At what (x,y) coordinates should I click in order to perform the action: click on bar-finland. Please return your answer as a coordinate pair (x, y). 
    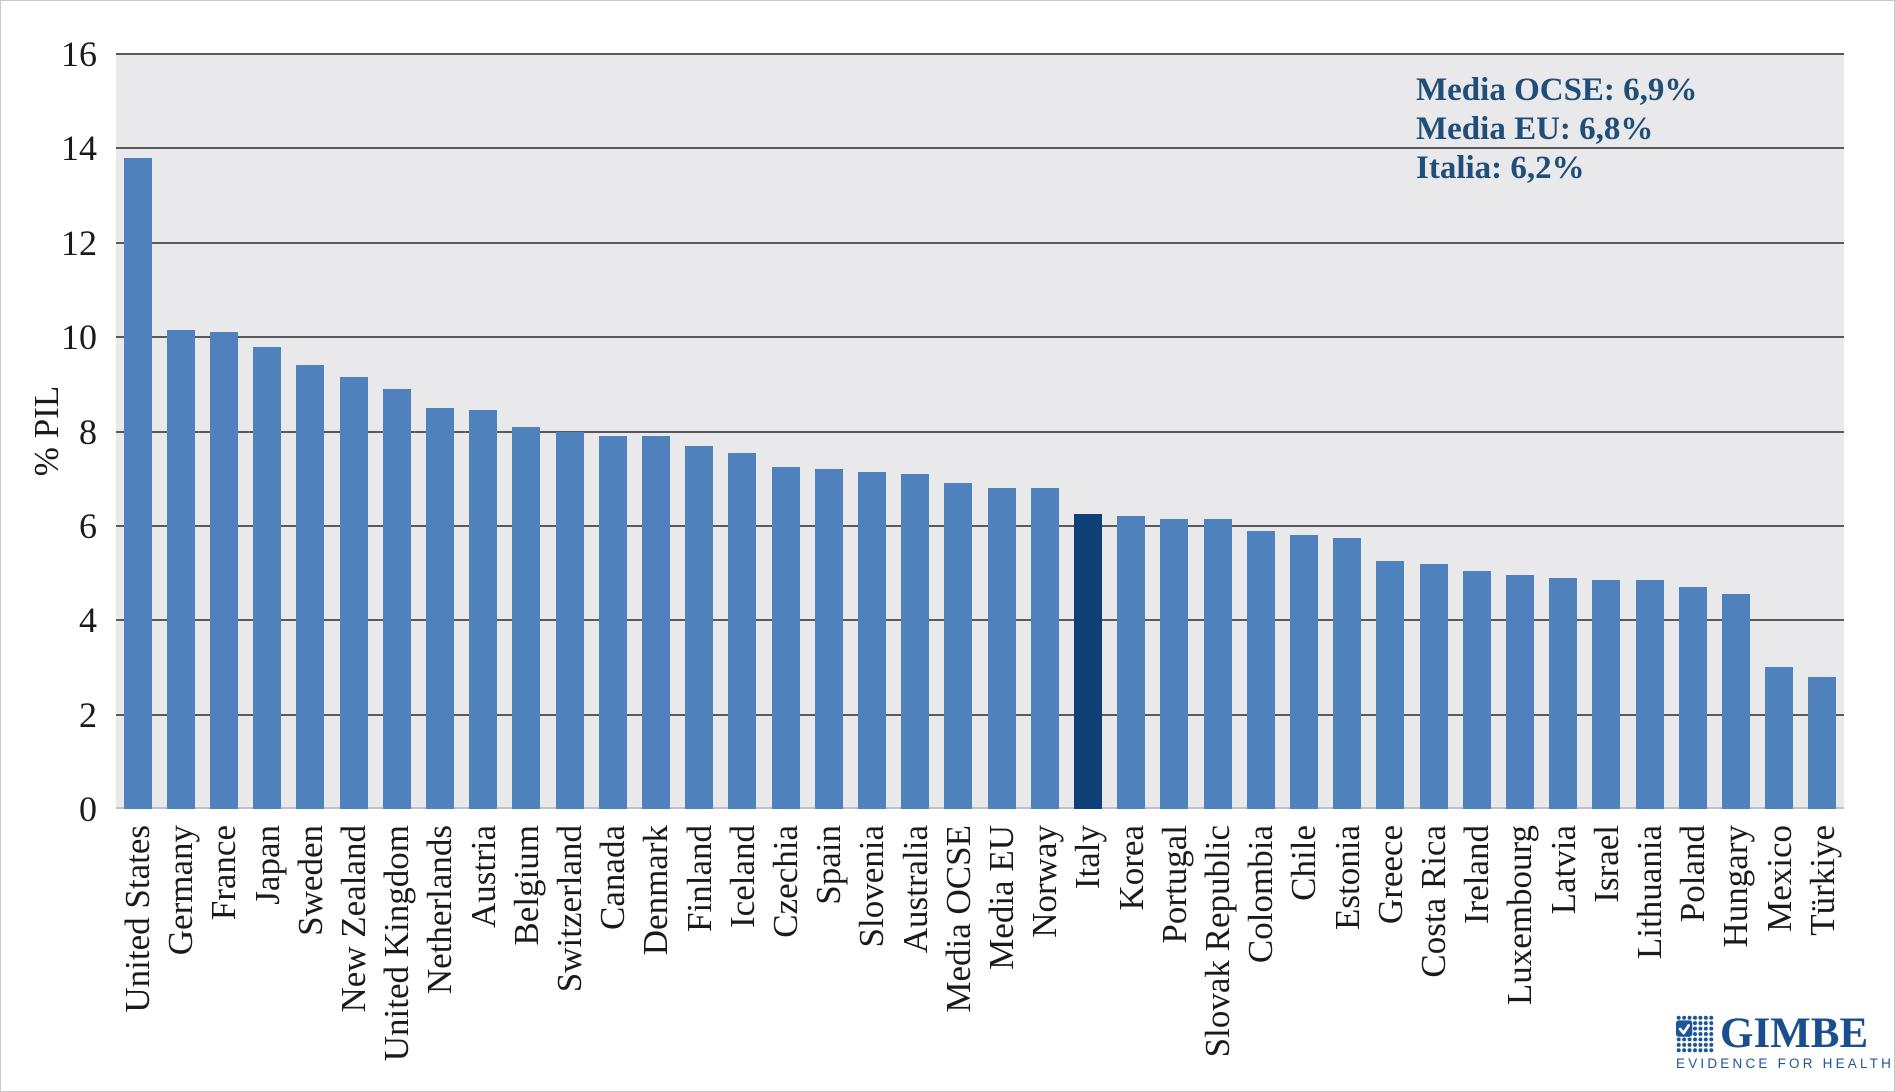
    Looking at the image, I should click on (699, 627).